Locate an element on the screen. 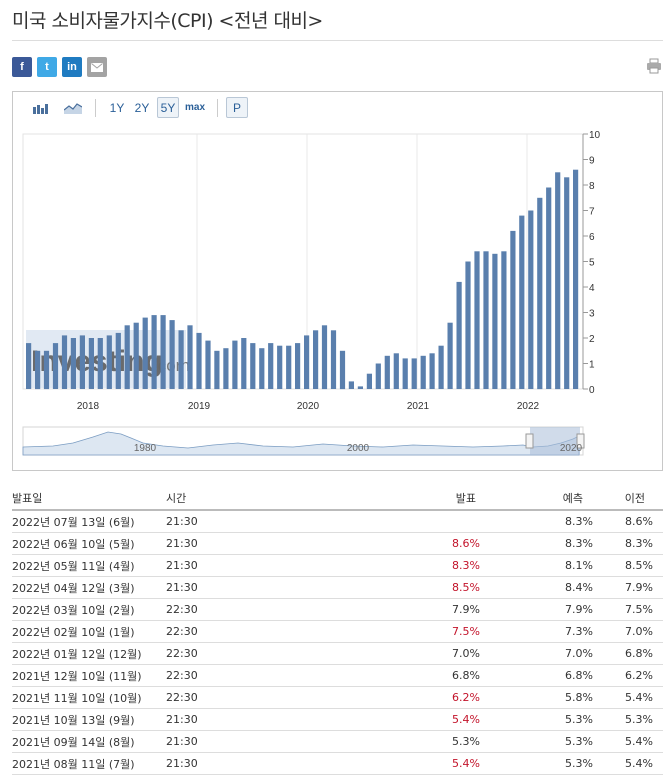 This screenshot has height=781, width=672. header-forecast: 예측 is located at coordinates (544, 498).